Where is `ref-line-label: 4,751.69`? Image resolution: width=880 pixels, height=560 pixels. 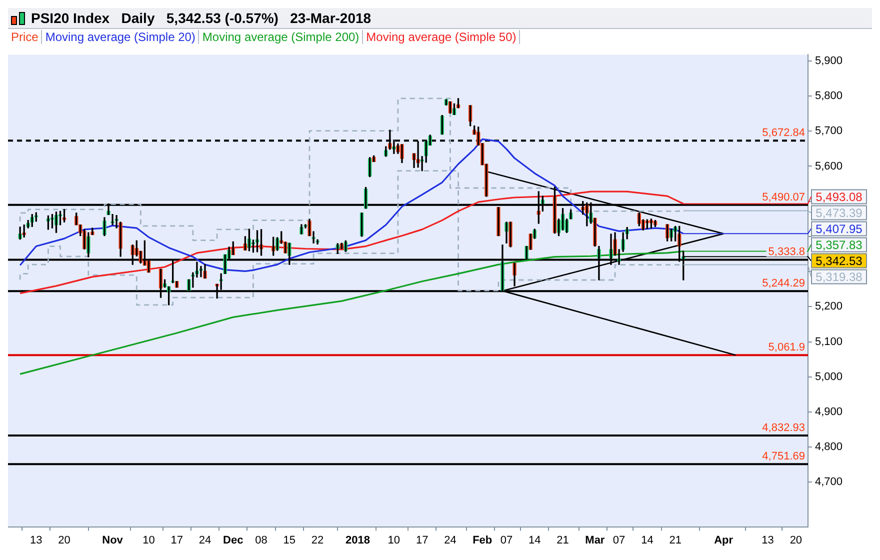
ref-line-label: 4,751.69 is located at coordinates (783, 456).